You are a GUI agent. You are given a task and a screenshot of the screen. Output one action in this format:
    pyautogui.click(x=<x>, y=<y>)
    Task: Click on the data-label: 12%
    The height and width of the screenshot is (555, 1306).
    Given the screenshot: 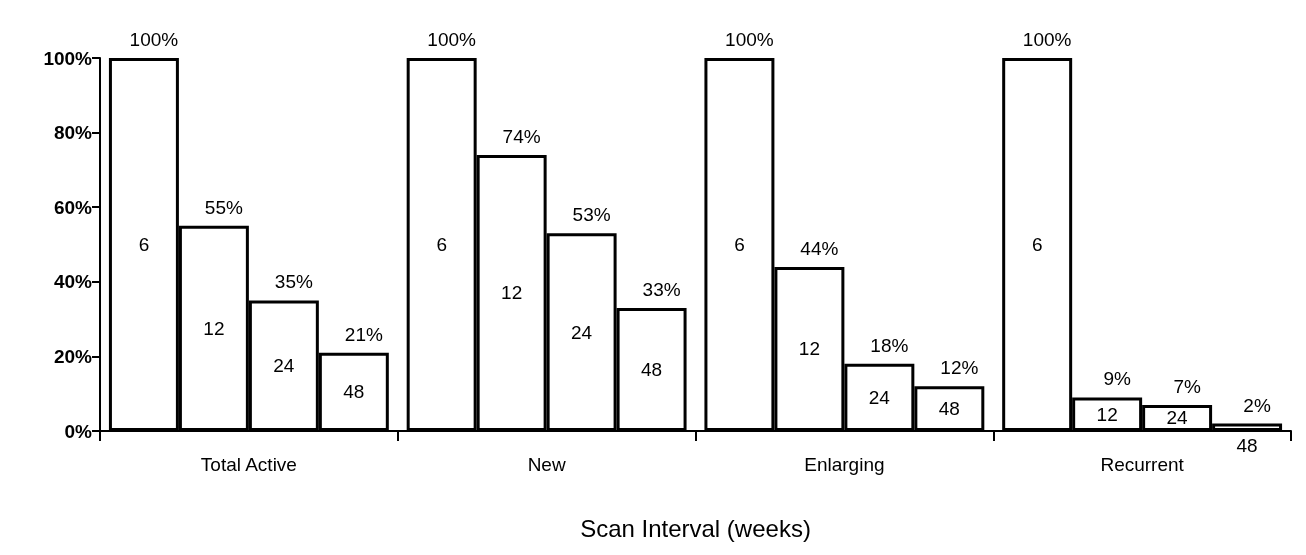 What is the action you would take?
    pyautogui.click(x=959, y=368)
    